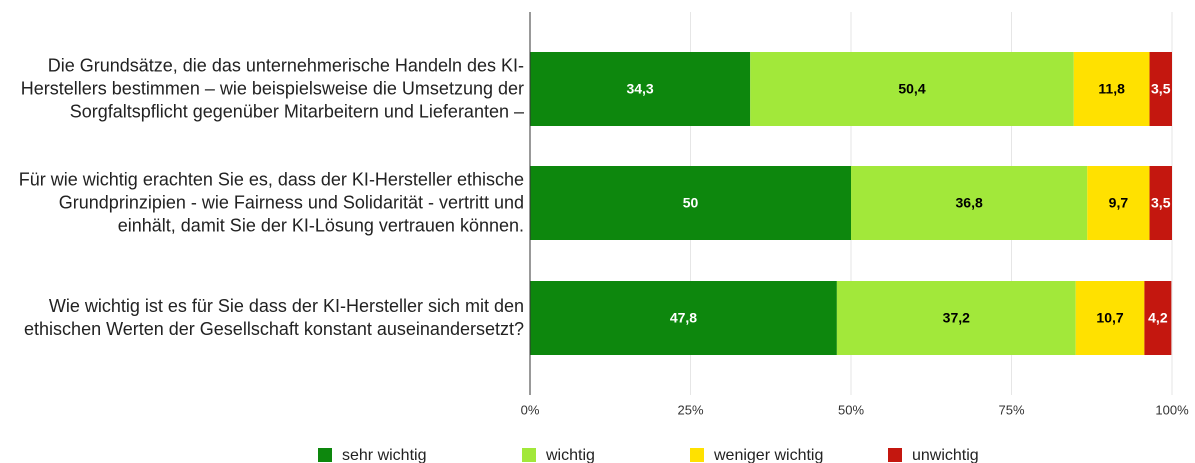 This screenshot has width=1195, height=463. Describe the element at coordinates (690, 409) in the screenshot. I see `x-tick-label: 25%` at that location.